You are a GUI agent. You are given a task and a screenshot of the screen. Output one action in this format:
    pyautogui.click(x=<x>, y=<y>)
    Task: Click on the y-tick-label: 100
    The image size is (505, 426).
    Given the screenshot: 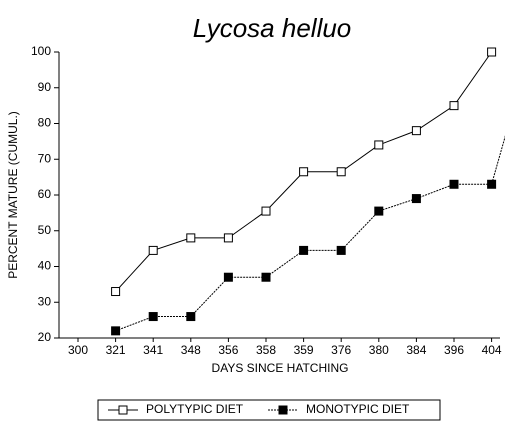 What is the action you would take?
    pyautogui.click(x=41, y=51)
    